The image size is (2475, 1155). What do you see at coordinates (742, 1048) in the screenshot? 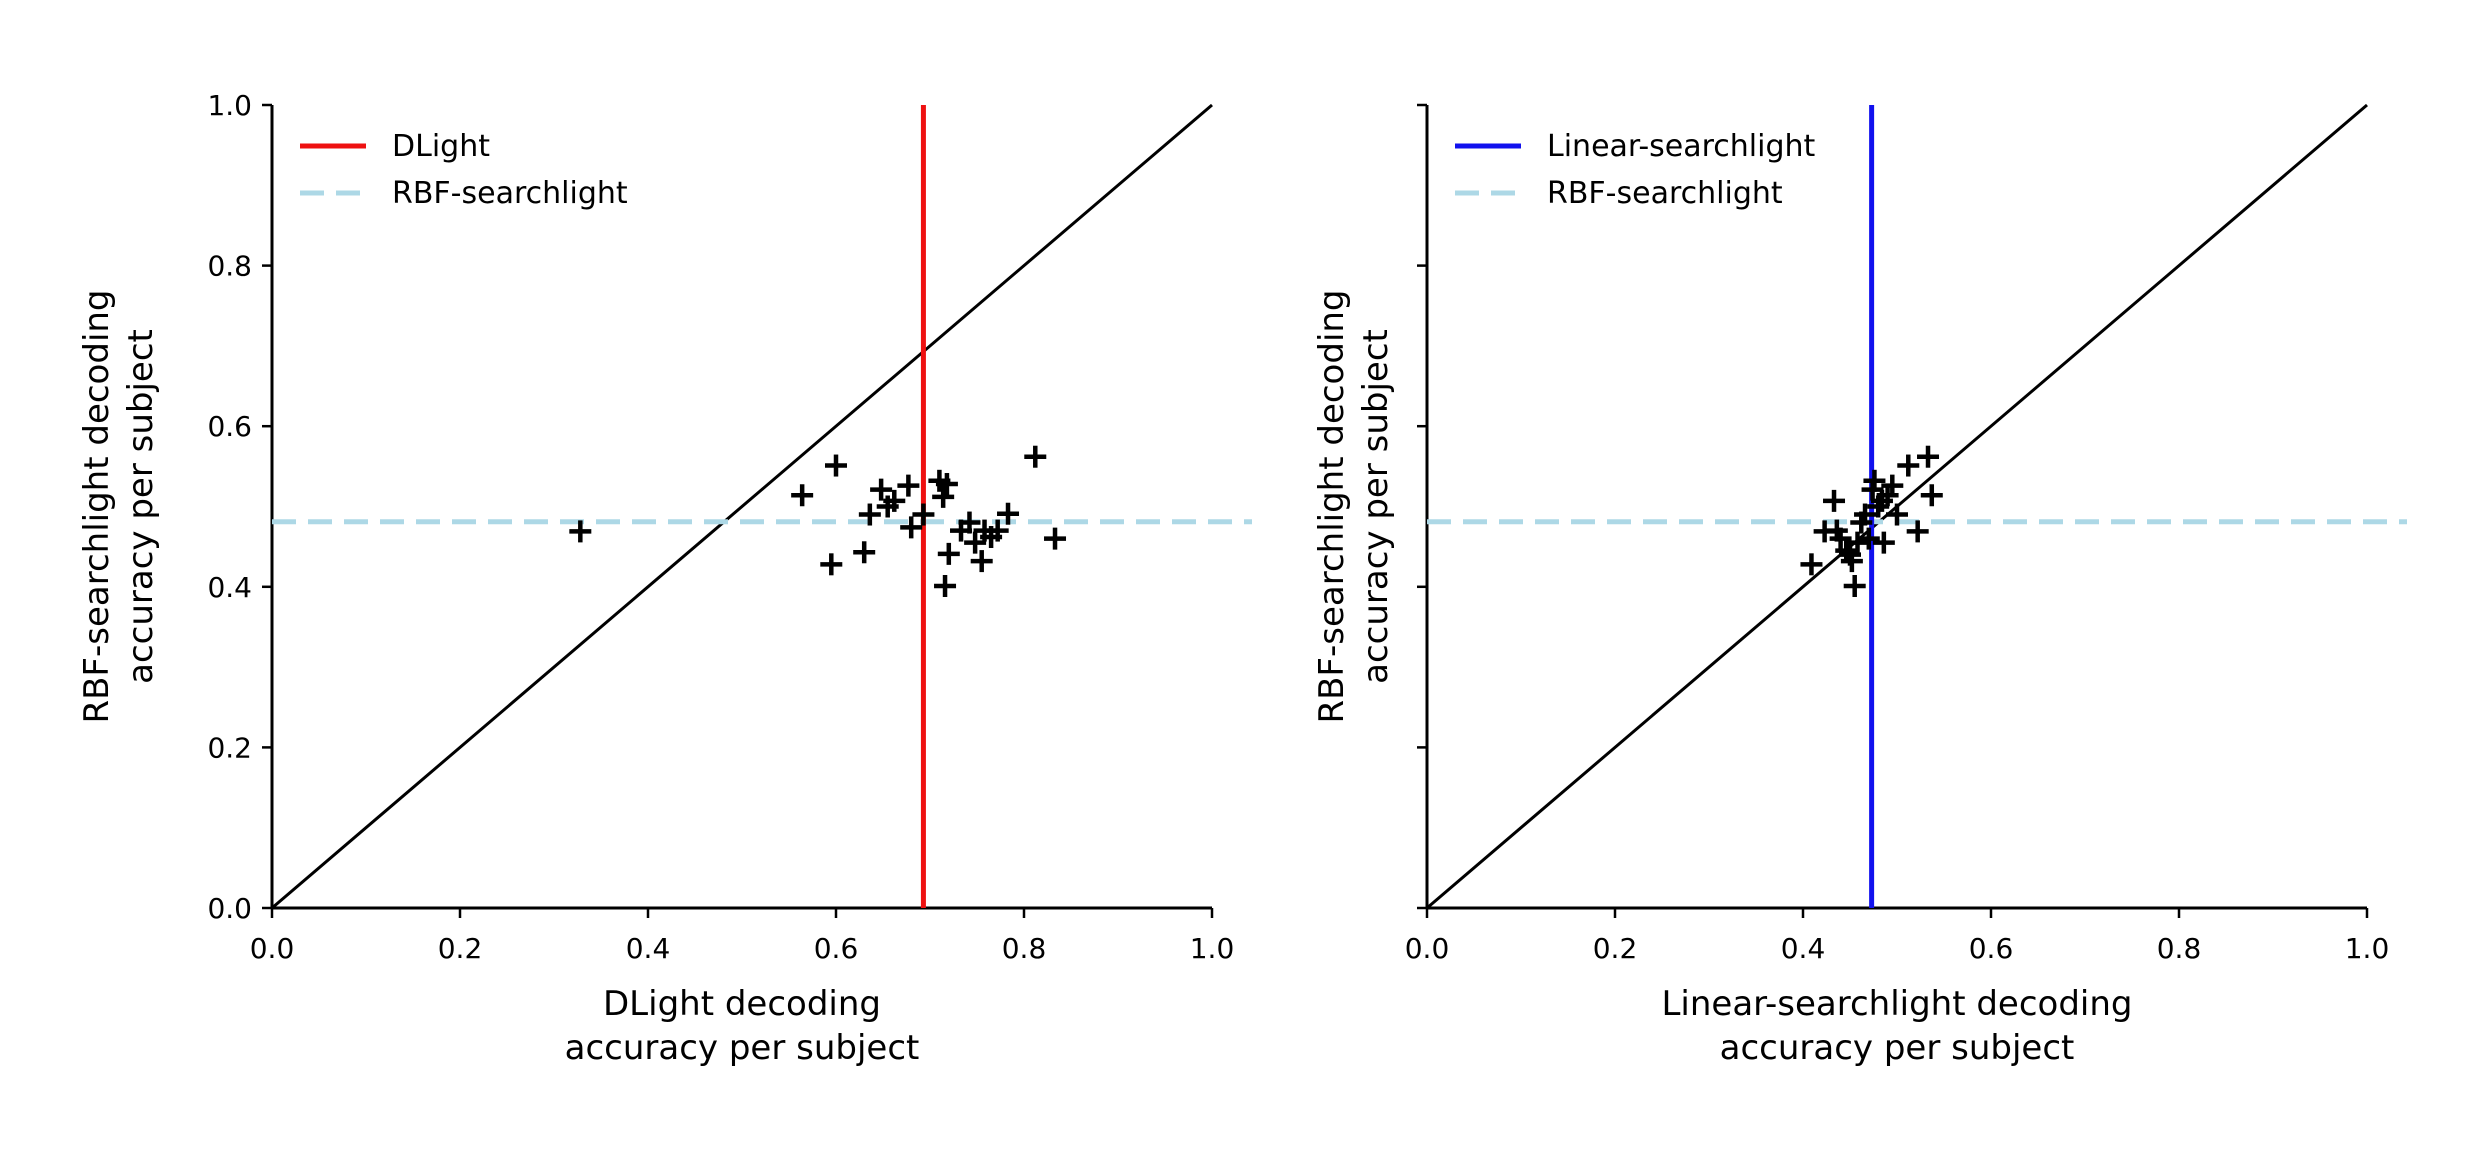
I see `left-x-axis-label: accuracy per subject` at bounding box center [742, 1048].